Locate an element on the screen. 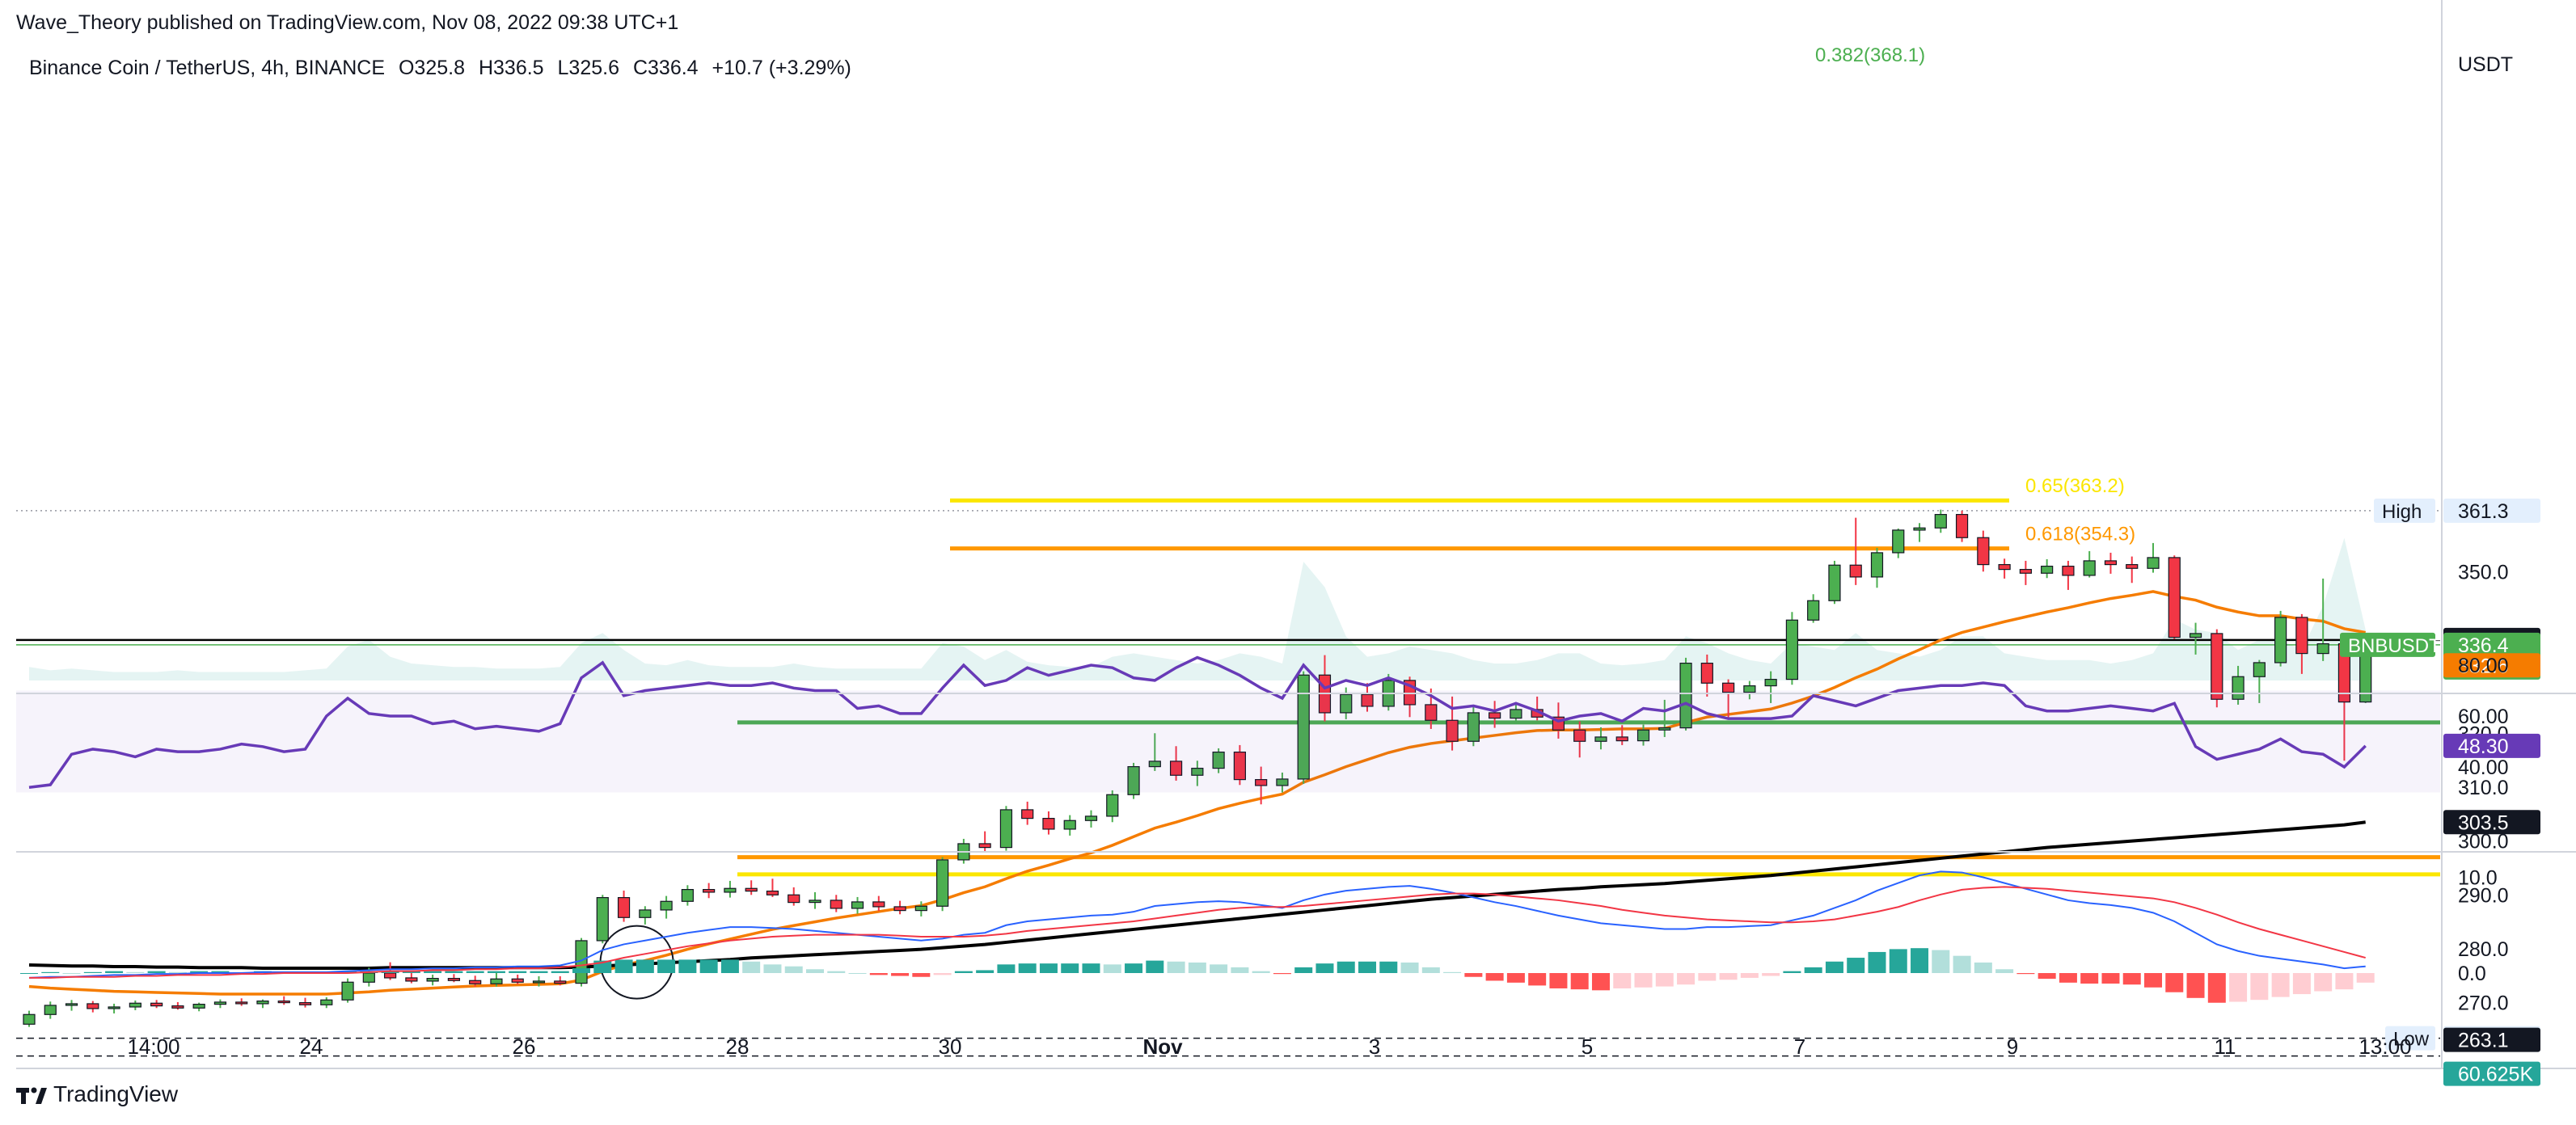  time-tick-label: 13:00 is located at coordinates (2385, 1046).